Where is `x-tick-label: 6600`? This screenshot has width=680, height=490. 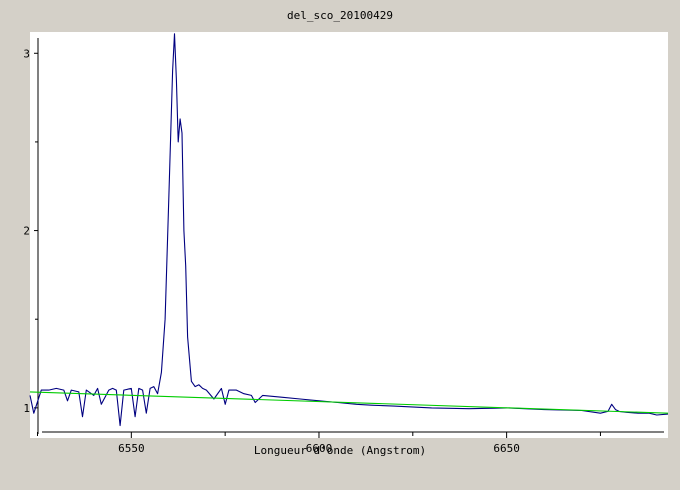 x-tick-label: 6600 is located at coordinates (319, 448).